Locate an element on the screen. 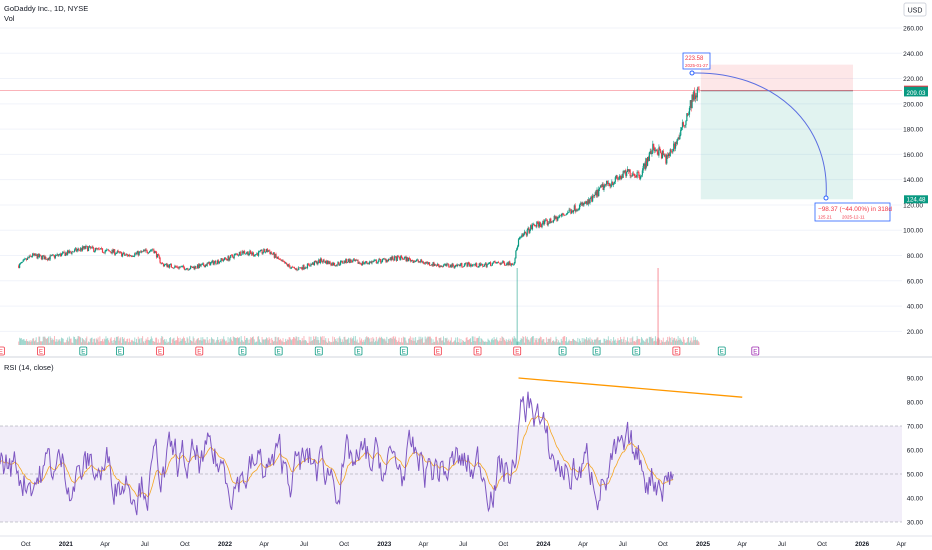  position-stop-zone is located at coordinates (776, 77).